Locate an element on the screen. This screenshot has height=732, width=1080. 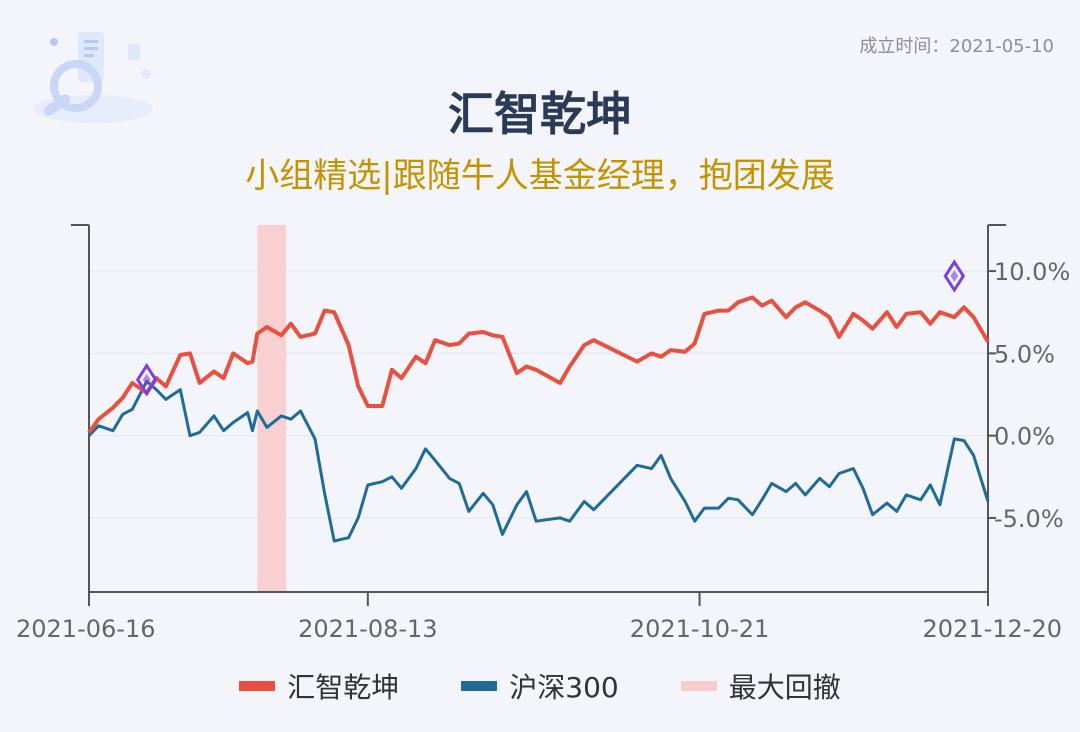
x-tick-label: 2021-08-13 is located at coordinates (367, 629).